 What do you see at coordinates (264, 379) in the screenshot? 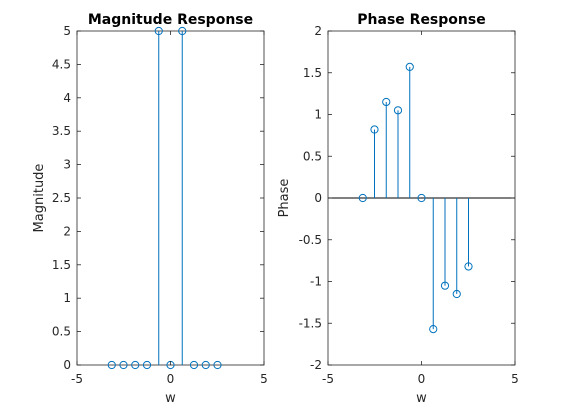
I see `magnitude-xtick-label: 5` at bounding box center [264, 379].